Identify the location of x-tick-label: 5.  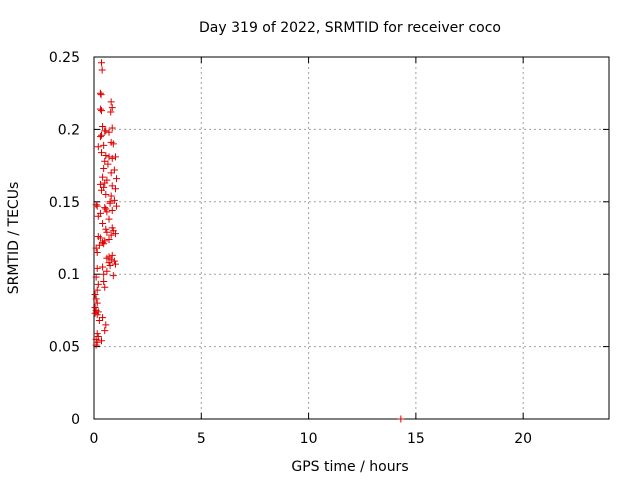
(201, 439).